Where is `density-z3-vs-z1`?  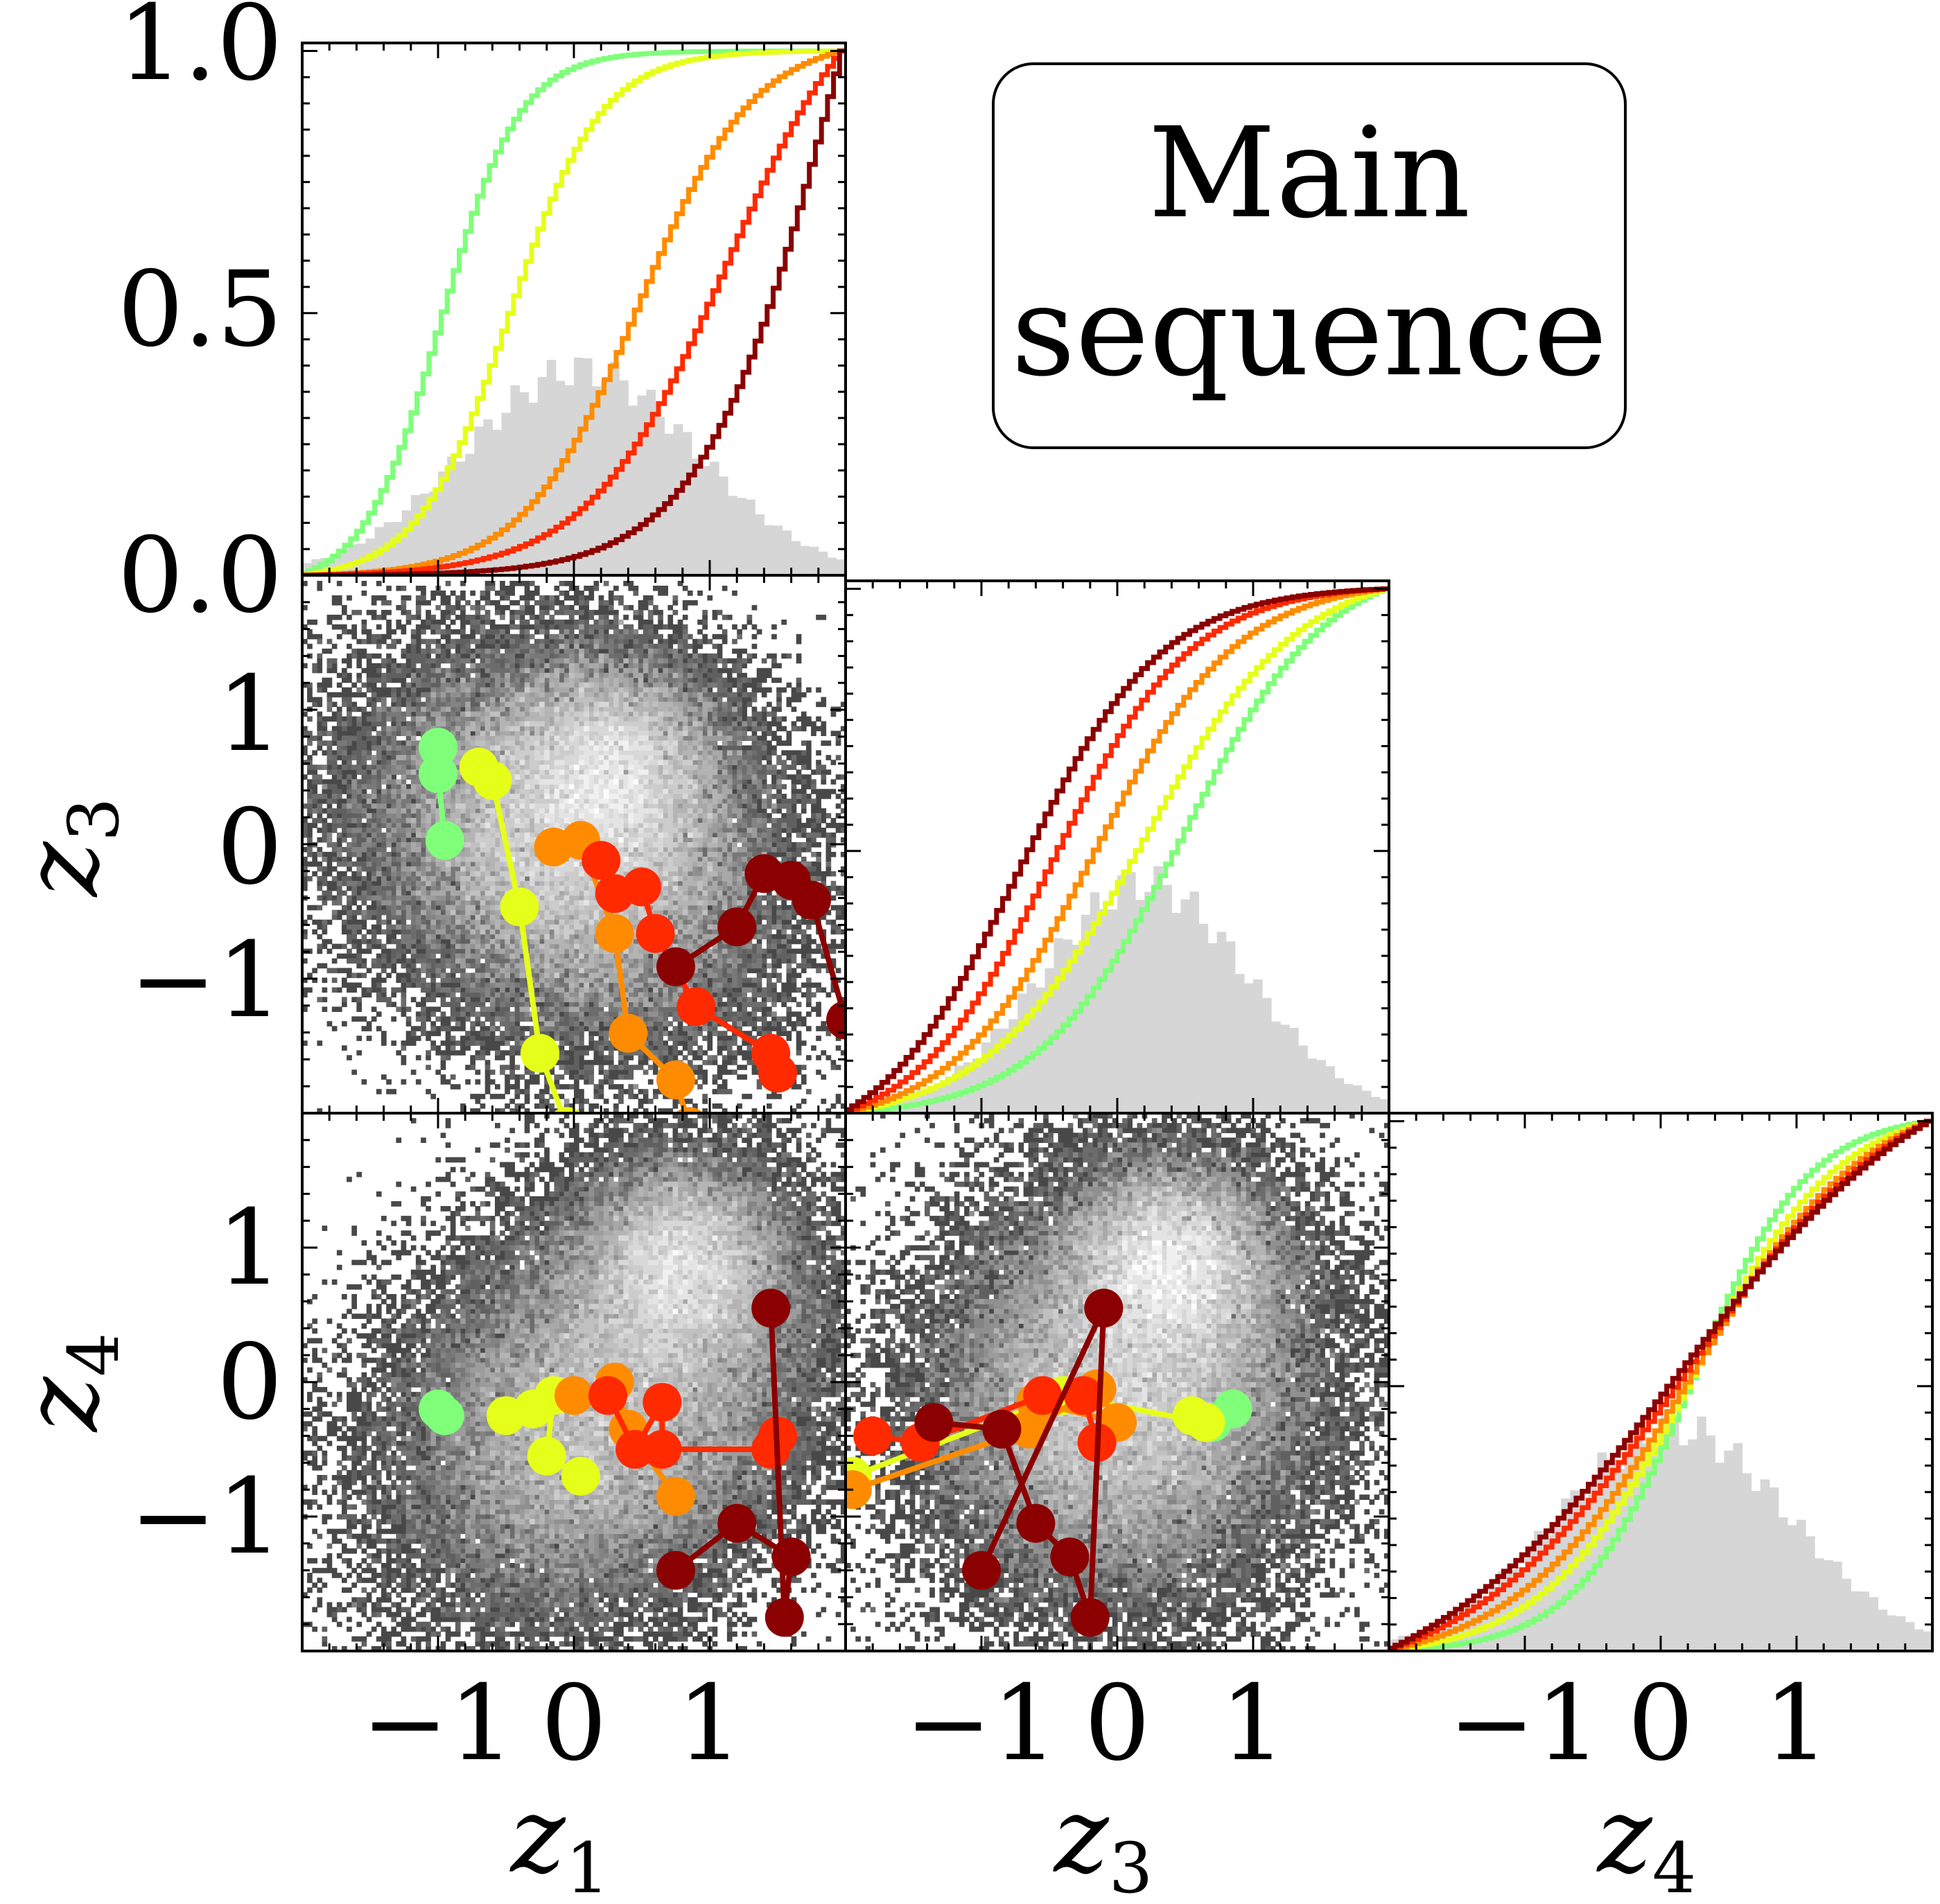
density-z3-vs-z1 is located at coordinates (574, 847).